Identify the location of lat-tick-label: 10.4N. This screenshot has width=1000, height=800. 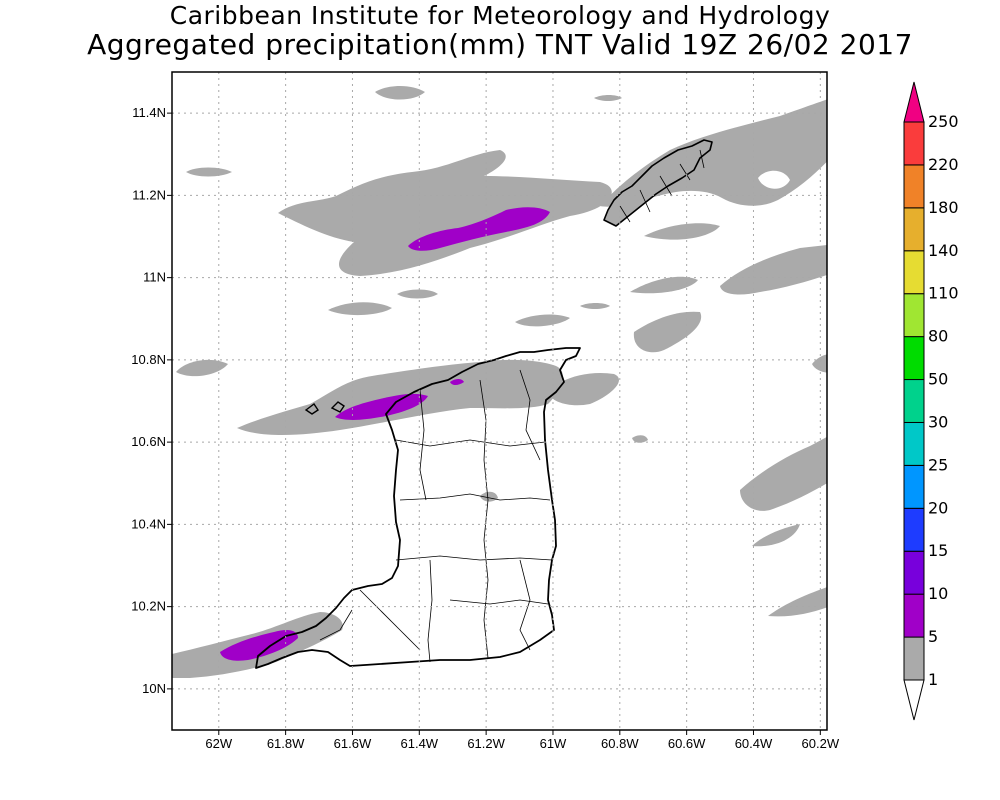
(148, 523).